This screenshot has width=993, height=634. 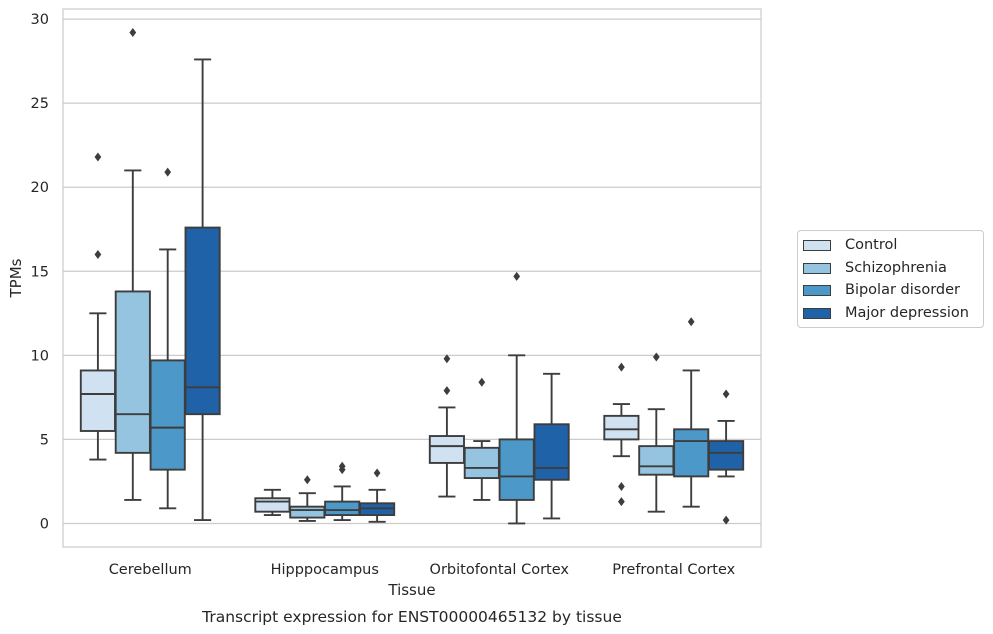 I want to click on legend-item-schizophrenia: Schizophrenia, so click(x=875, y=268).